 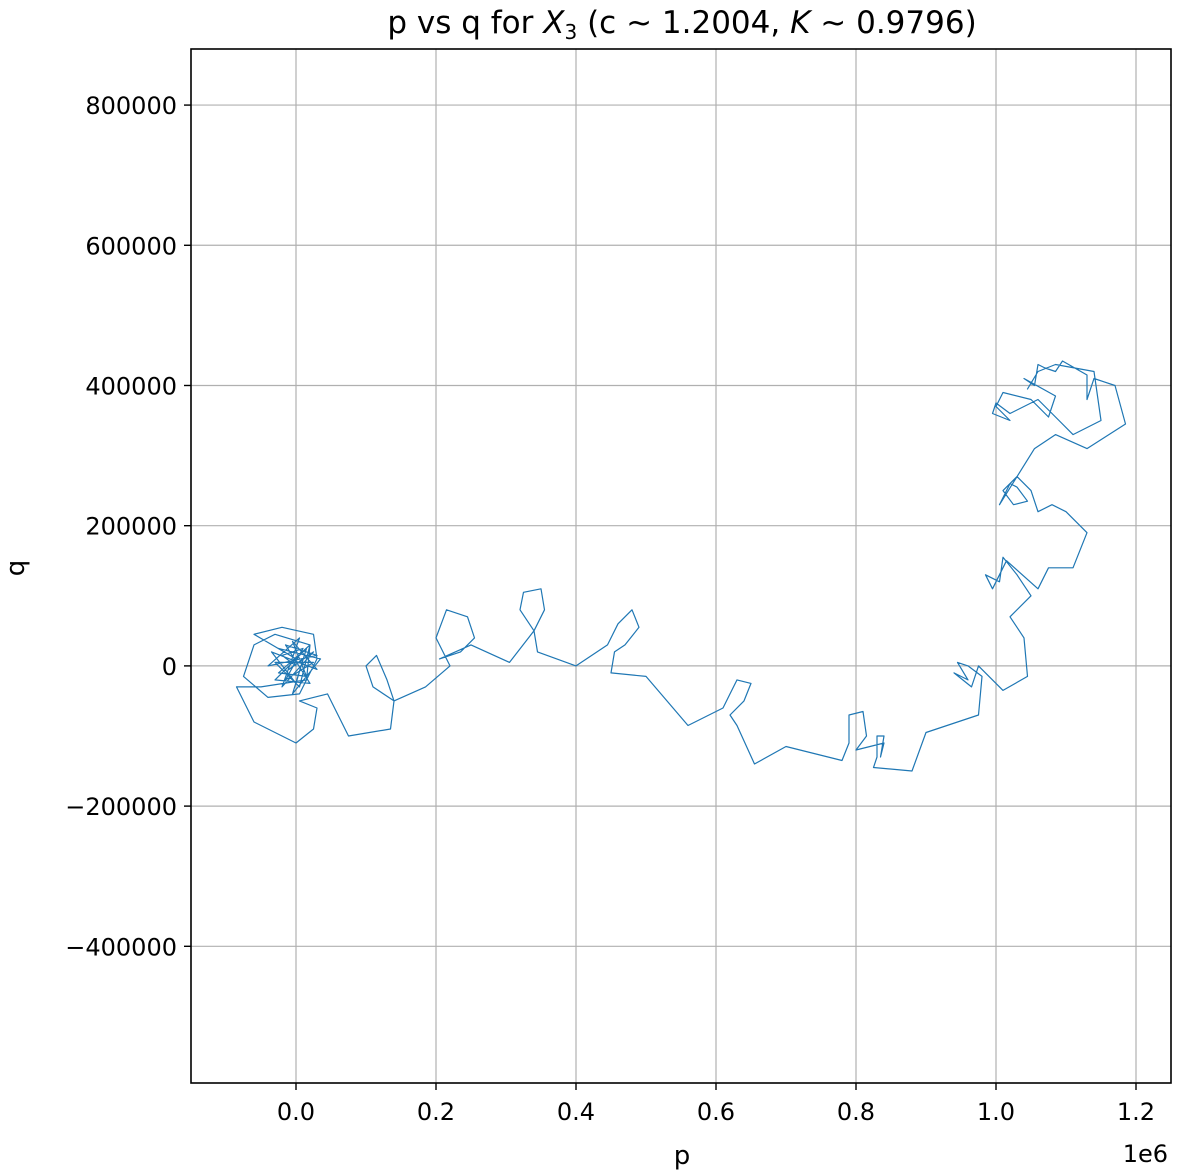 I want to click on x-tick-label: 0.0, so click(x=296, y=1112).